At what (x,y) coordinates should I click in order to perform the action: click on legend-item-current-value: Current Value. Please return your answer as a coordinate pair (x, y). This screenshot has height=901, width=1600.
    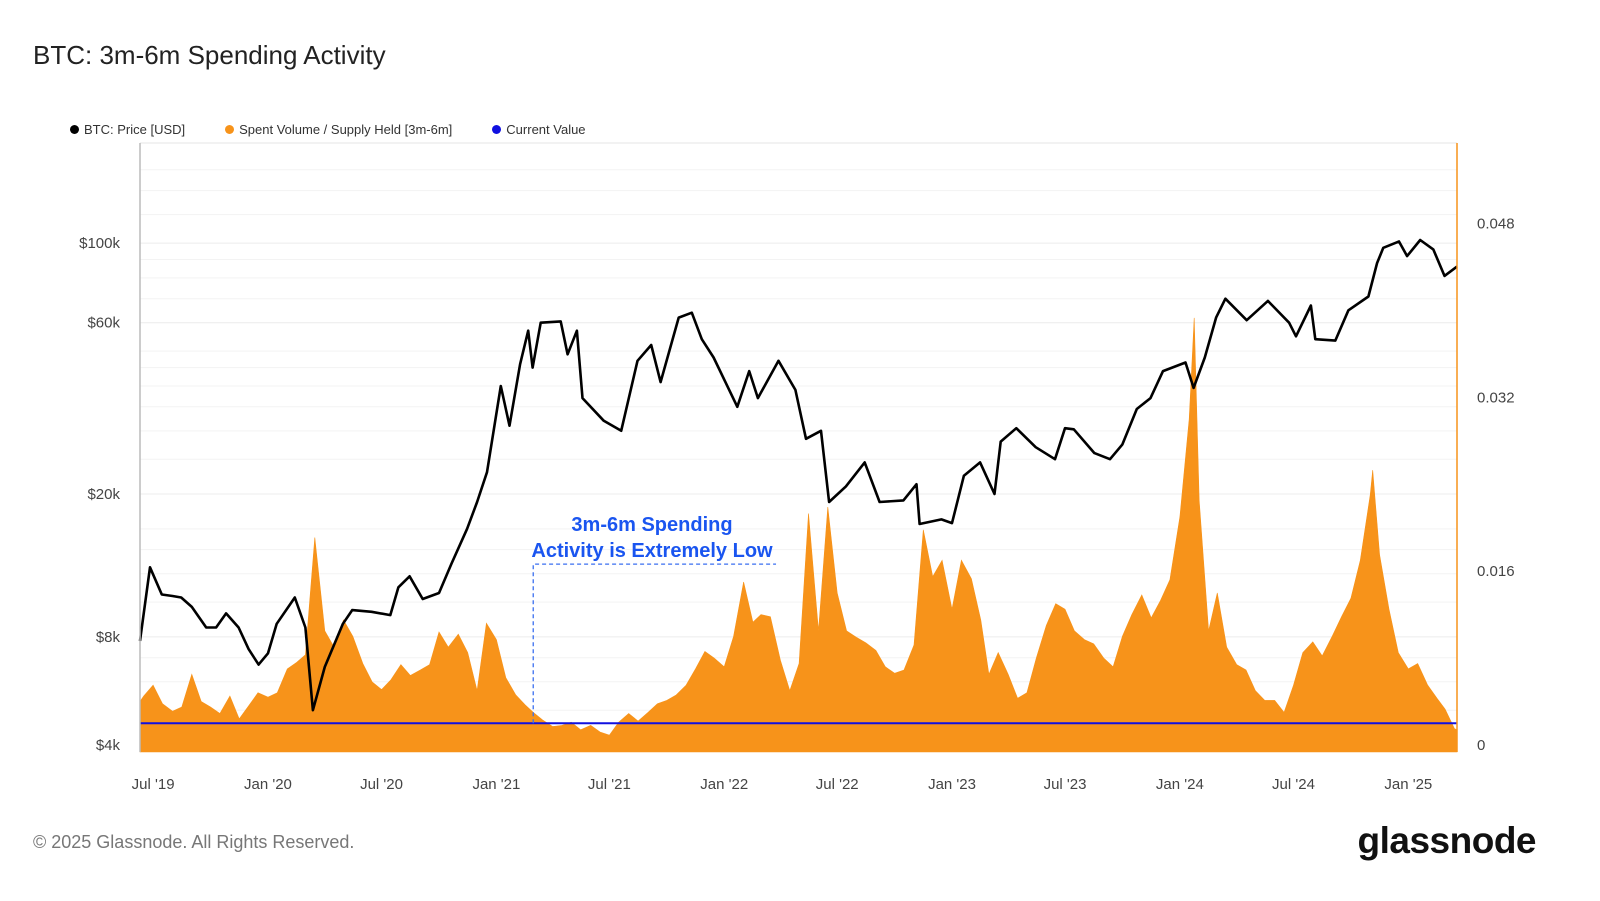
    Looking at the image, I should click on (539, 129).